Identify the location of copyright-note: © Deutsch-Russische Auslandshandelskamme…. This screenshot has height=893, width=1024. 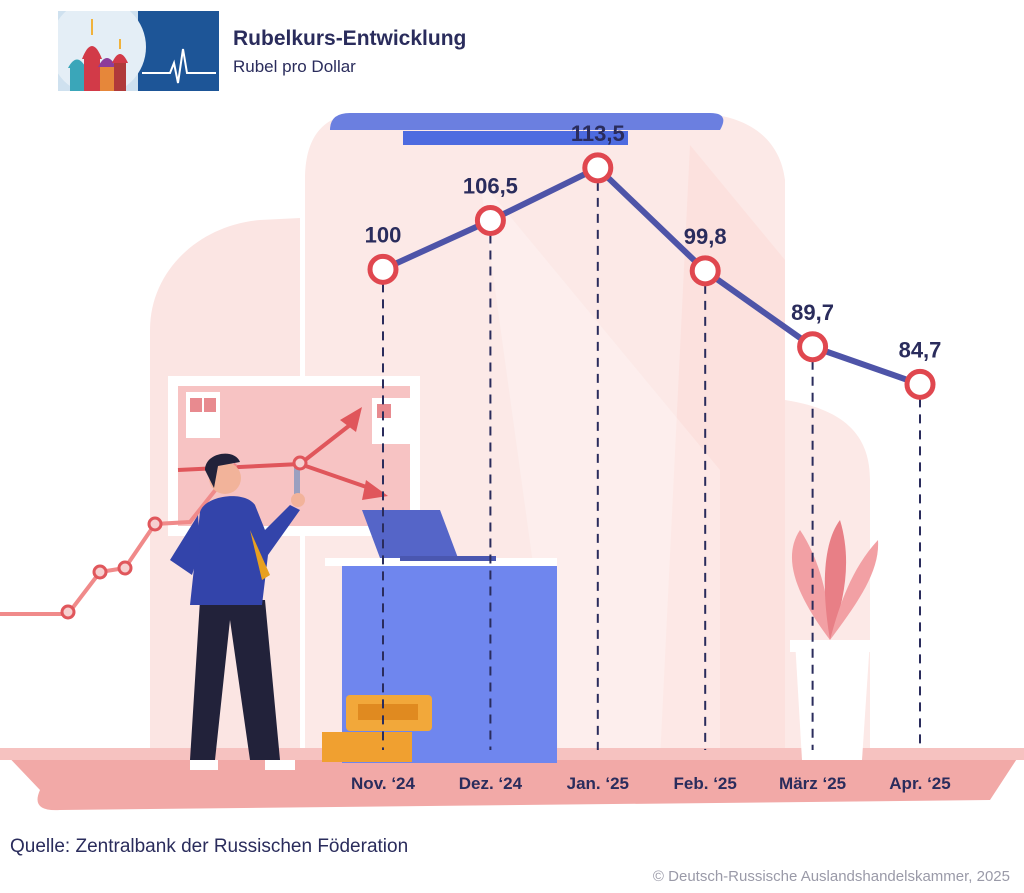
(831, 876).